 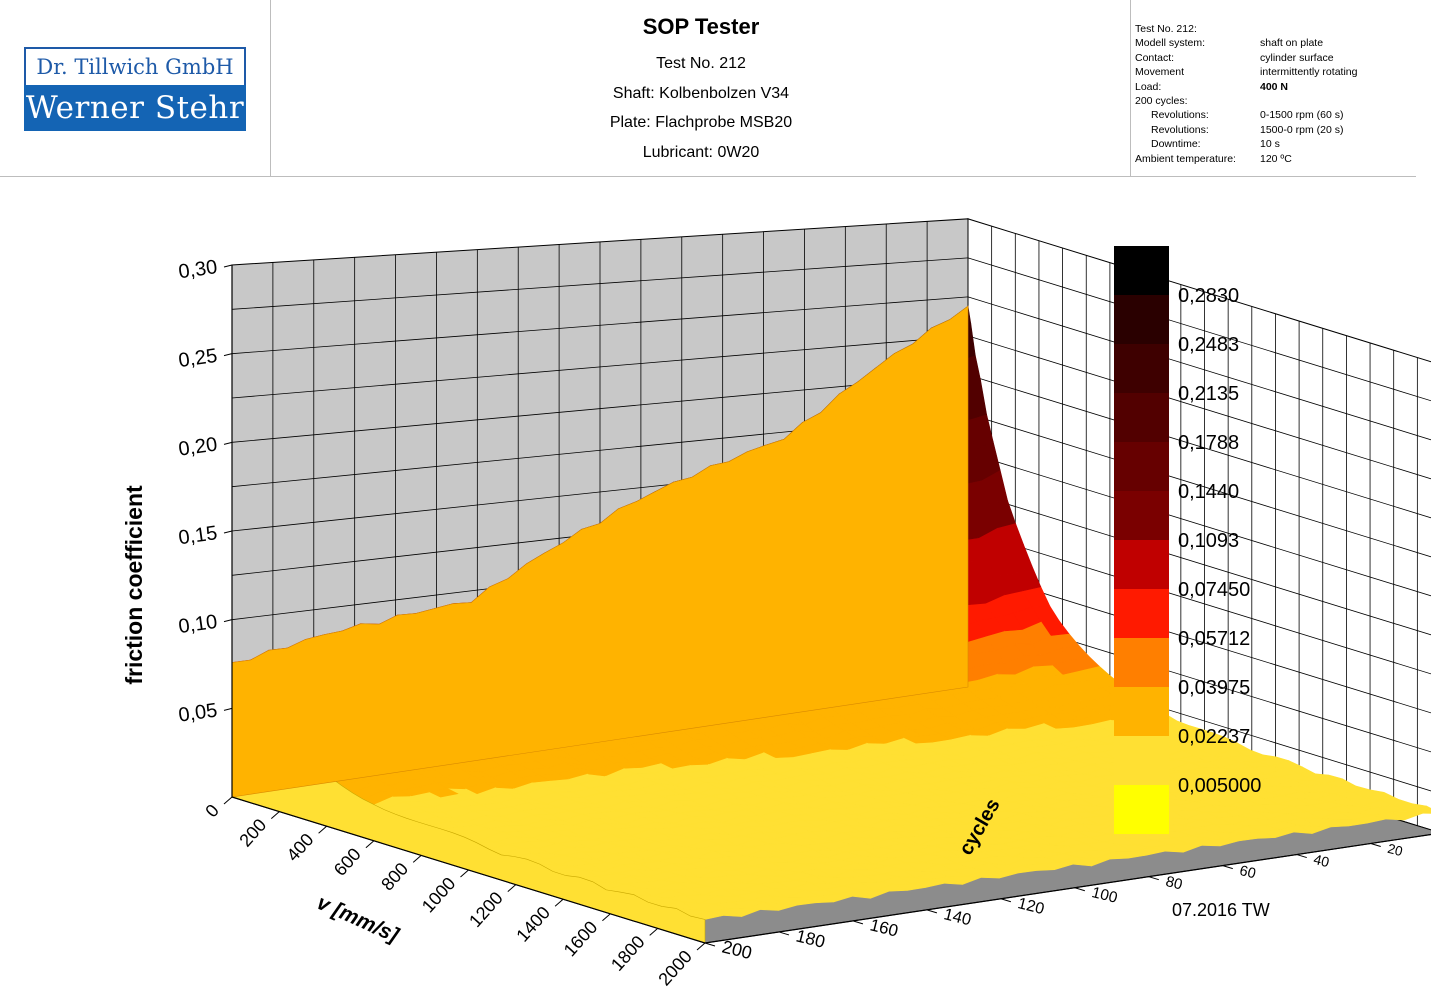 I want to click on y-tick-label: 160, so click(x=884, y=927).